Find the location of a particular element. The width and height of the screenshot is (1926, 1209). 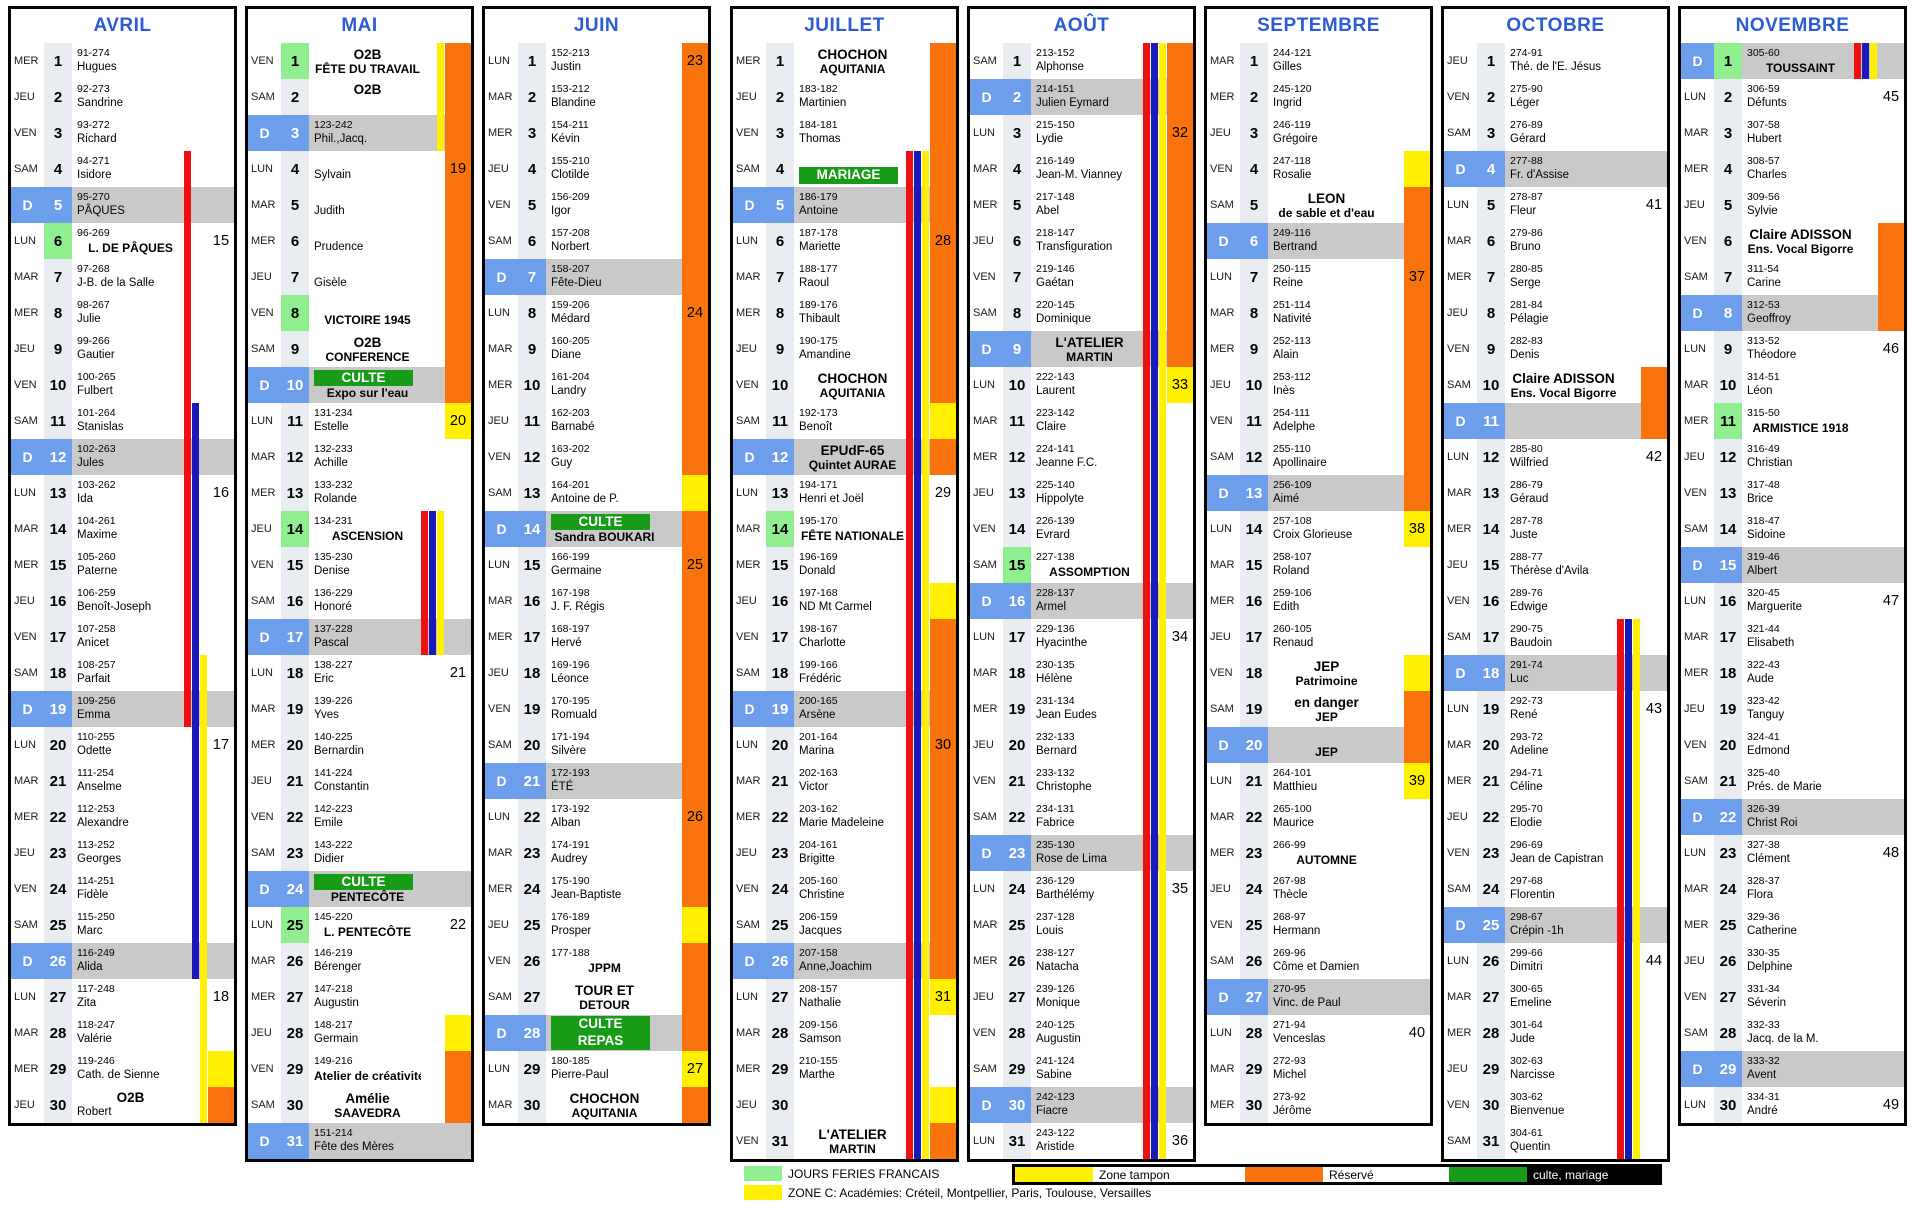

day-row-0-9: JEU 9 99-266 Gautier is located at coordinates (122, 349).